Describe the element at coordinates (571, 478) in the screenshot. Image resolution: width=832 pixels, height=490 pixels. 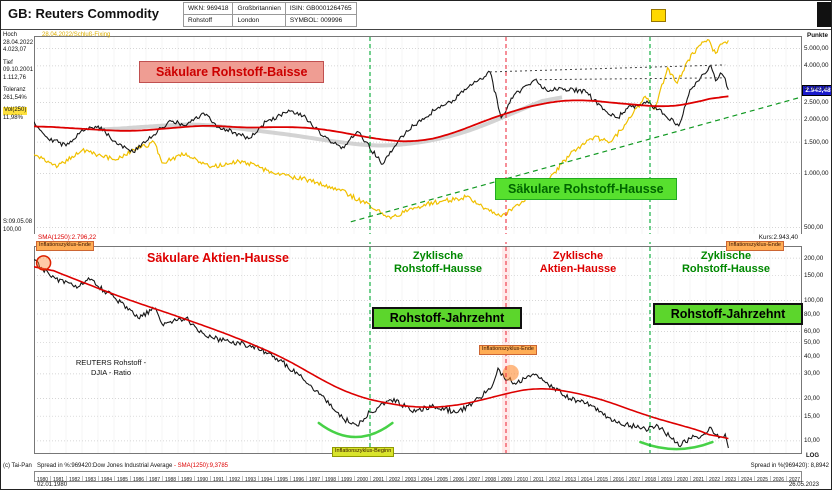
I see `year-label: 2013` at that location.